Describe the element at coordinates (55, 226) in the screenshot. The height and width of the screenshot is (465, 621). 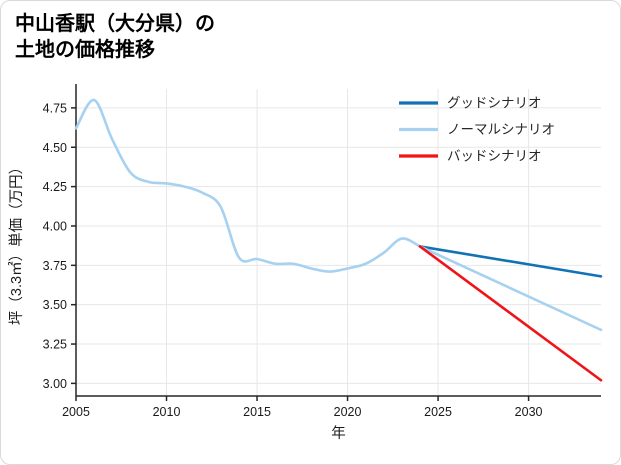
I see `y-tick-label: 4.00` at that location.